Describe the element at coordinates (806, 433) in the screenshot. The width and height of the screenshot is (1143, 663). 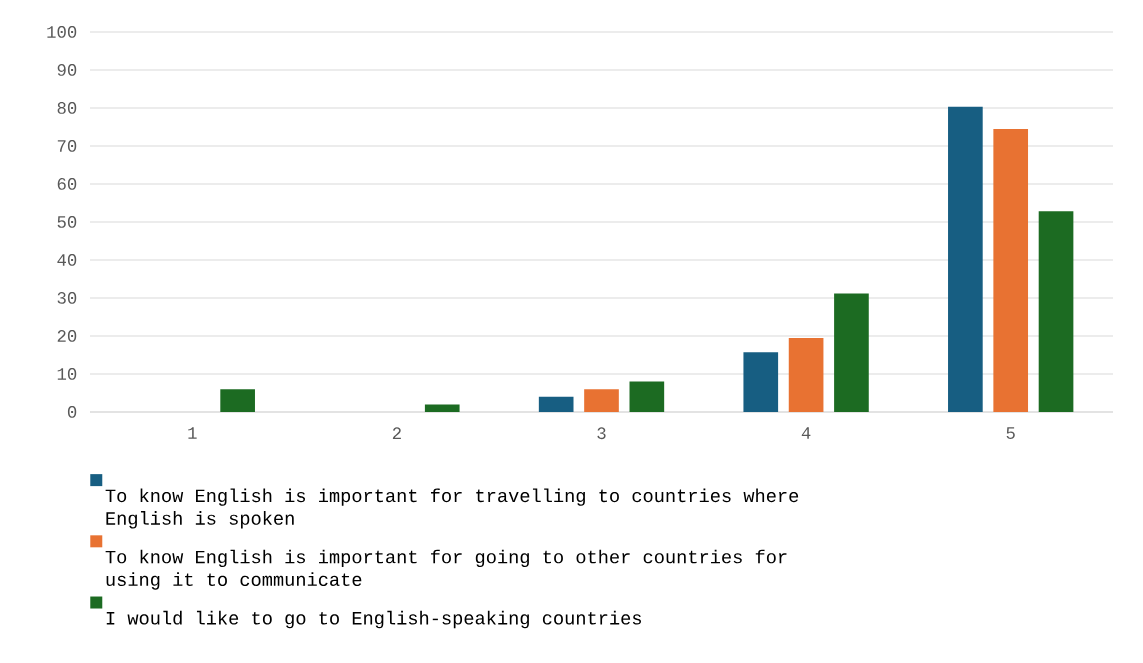
I see `x-tick-label: 4` at that location.